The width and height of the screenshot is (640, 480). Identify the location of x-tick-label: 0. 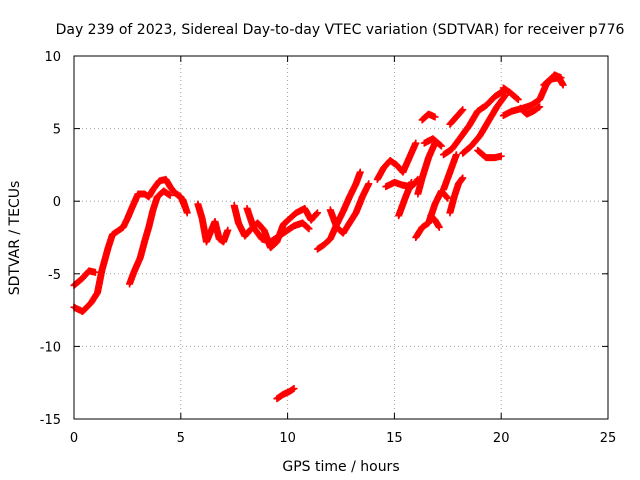
(74, 438).